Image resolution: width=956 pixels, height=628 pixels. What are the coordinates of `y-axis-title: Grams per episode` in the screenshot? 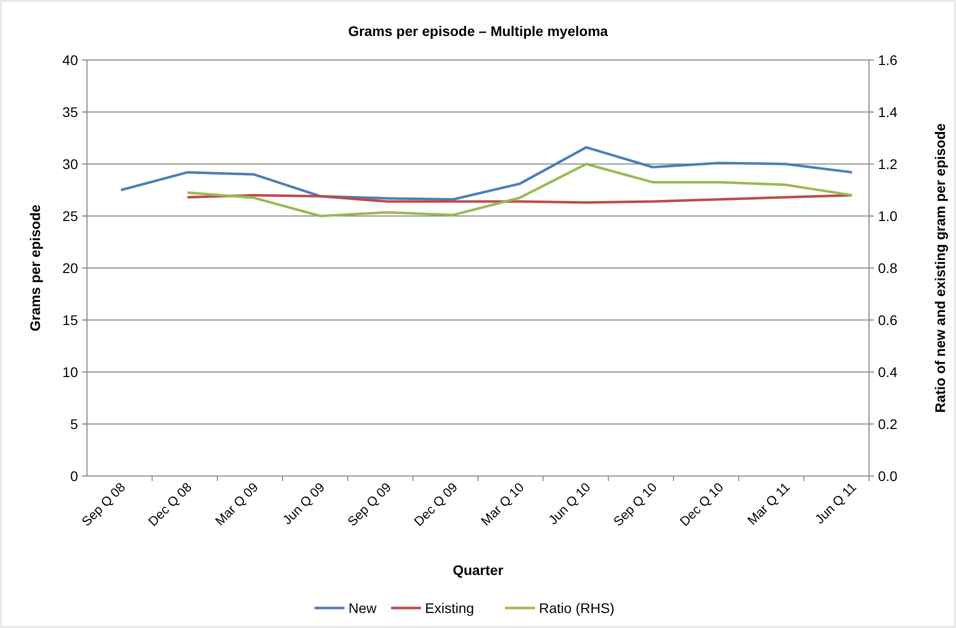 It's located at (35, 268).